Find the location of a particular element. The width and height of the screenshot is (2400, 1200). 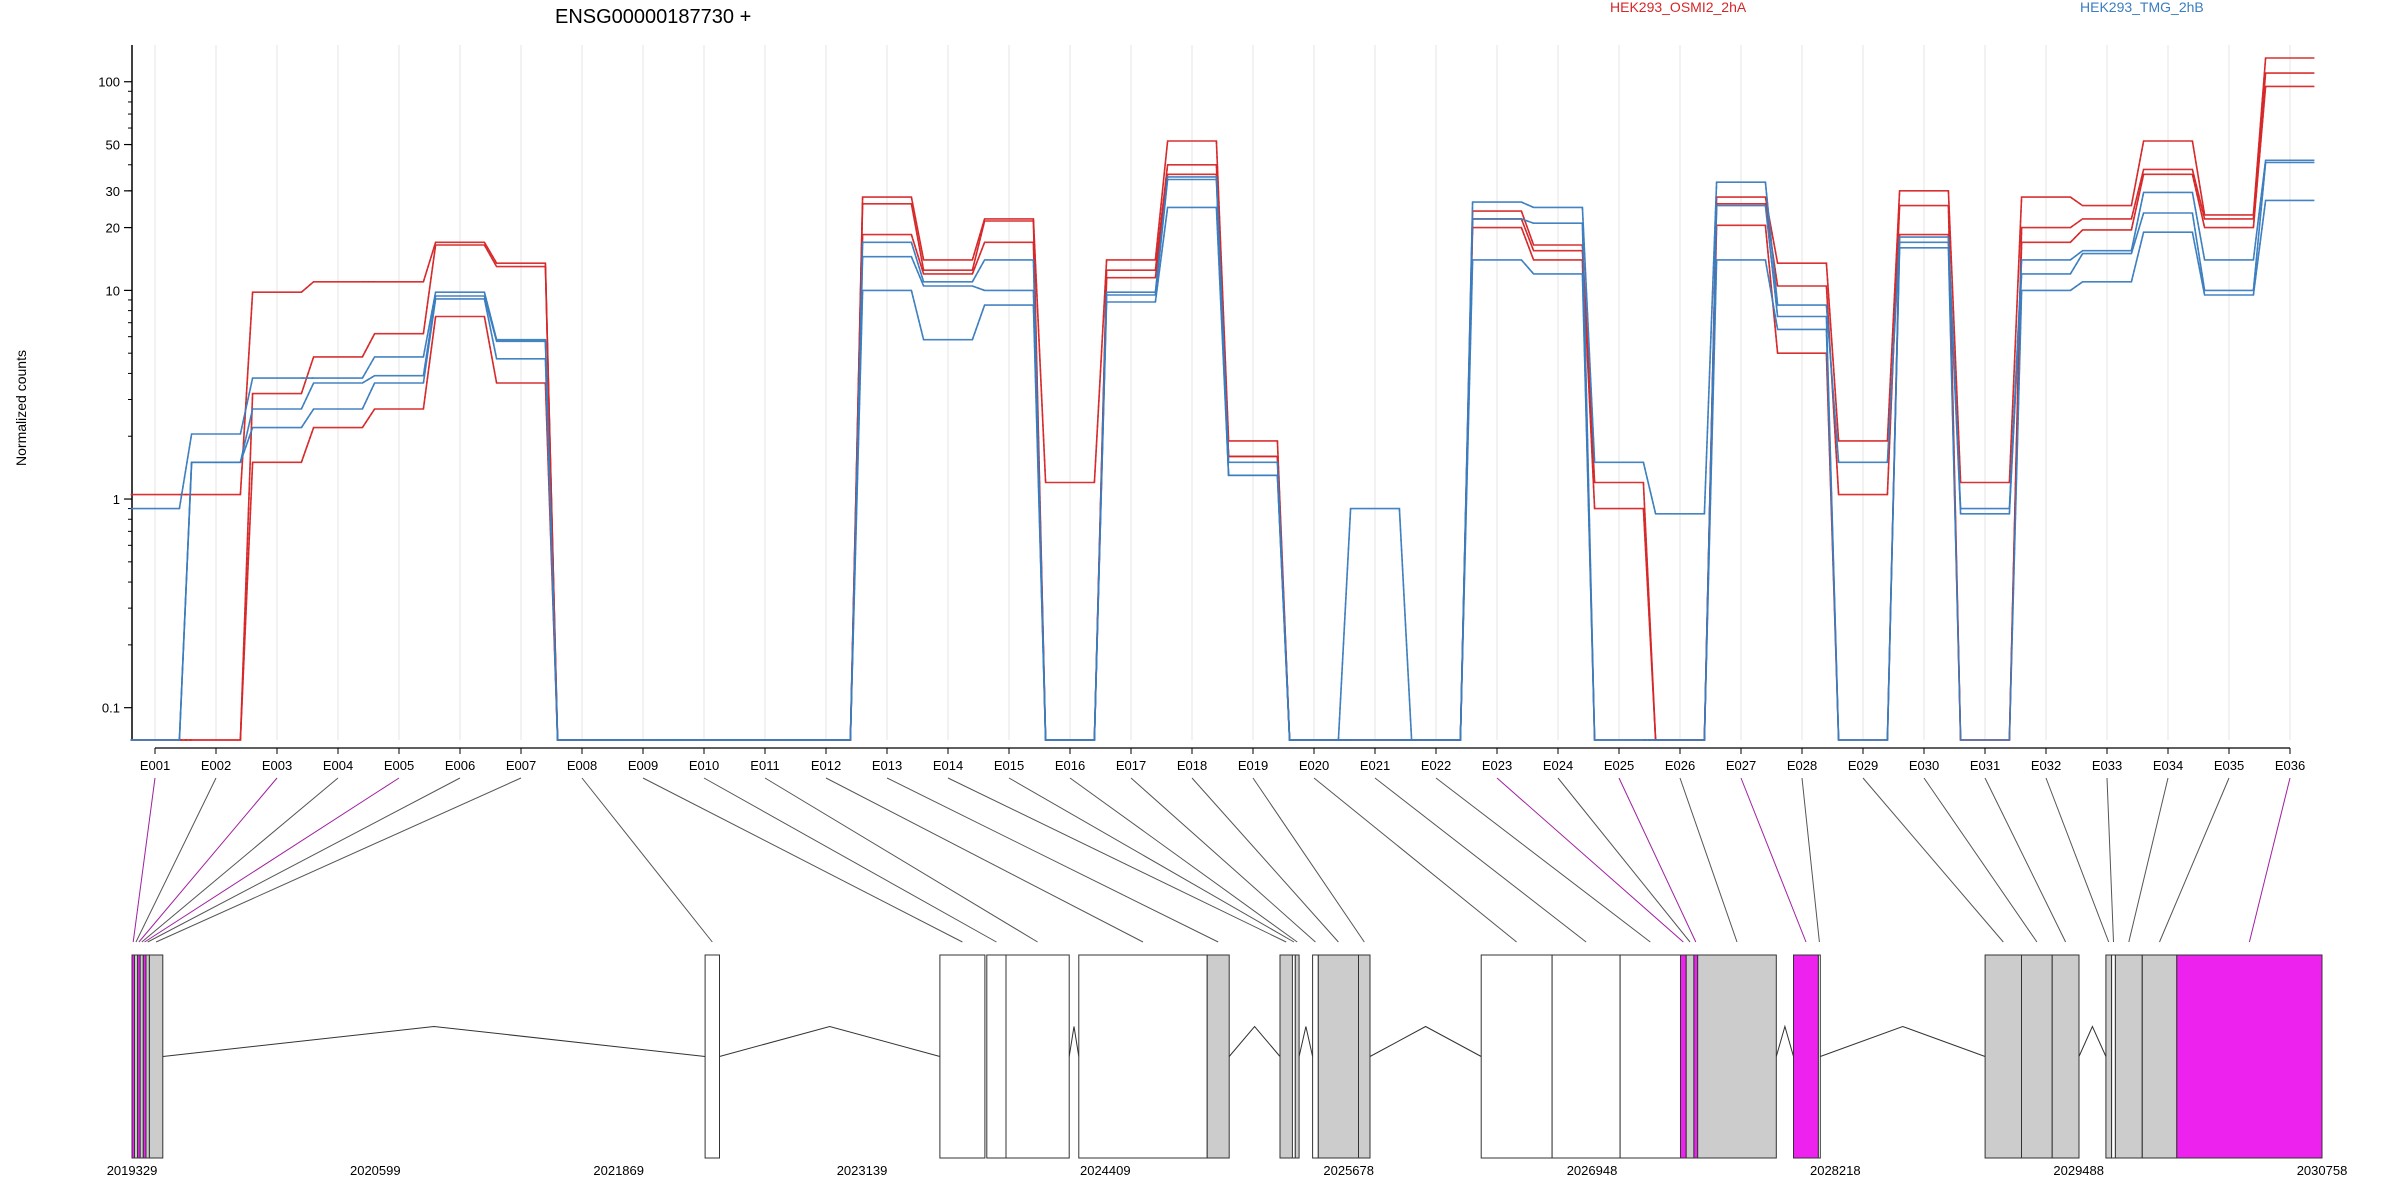

genomic-coordinate-label: 2019329 is located at coordinates (132, 1170).